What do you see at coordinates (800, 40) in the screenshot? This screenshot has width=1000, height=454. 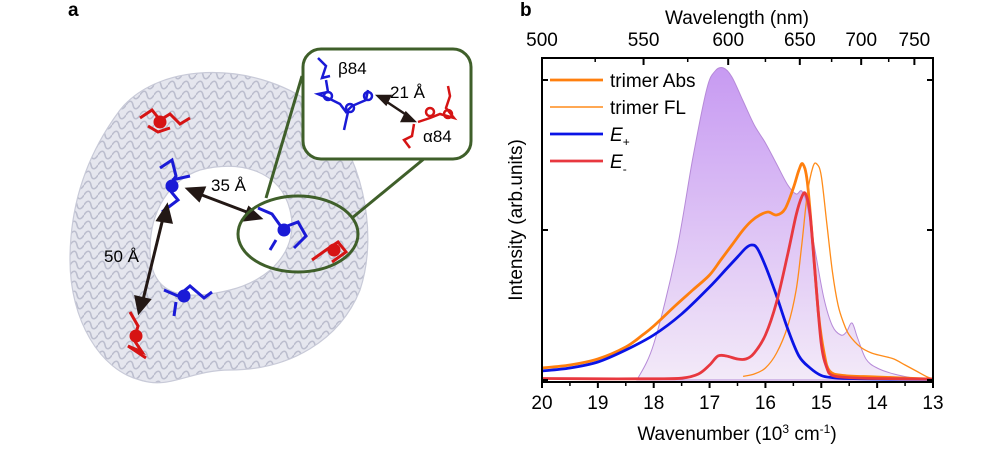 I see `top-tick-label: 650` at bounding box center [800, 40].